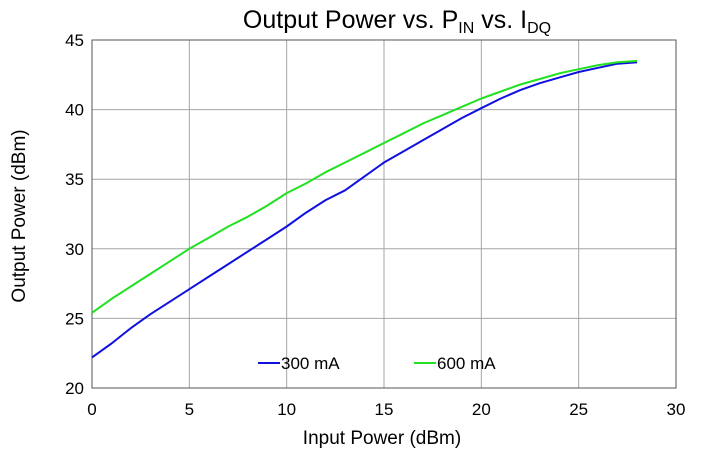 Image resolution: width=702 pixels, height=450 pixels. I want to click on x-axis-title: Input Power (dBm), so click(382, 438).